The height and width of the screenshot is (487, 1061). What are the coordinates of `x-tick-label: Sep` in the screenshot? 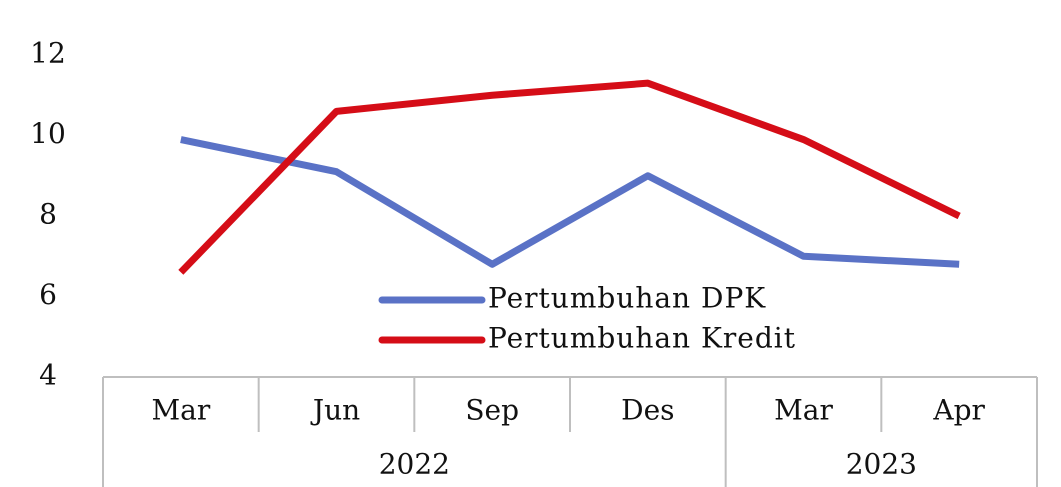 It's located at (492, 410).